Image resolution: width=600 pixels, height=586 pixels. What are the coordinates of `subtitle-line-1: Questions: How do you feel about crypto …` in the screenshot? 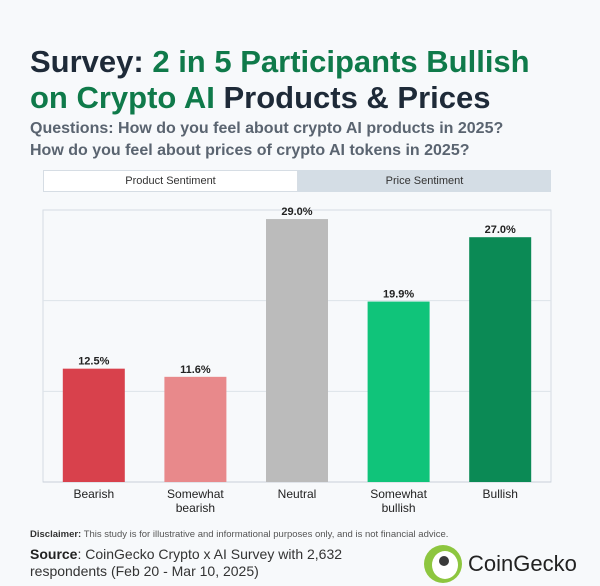 It's located at (267, 128).